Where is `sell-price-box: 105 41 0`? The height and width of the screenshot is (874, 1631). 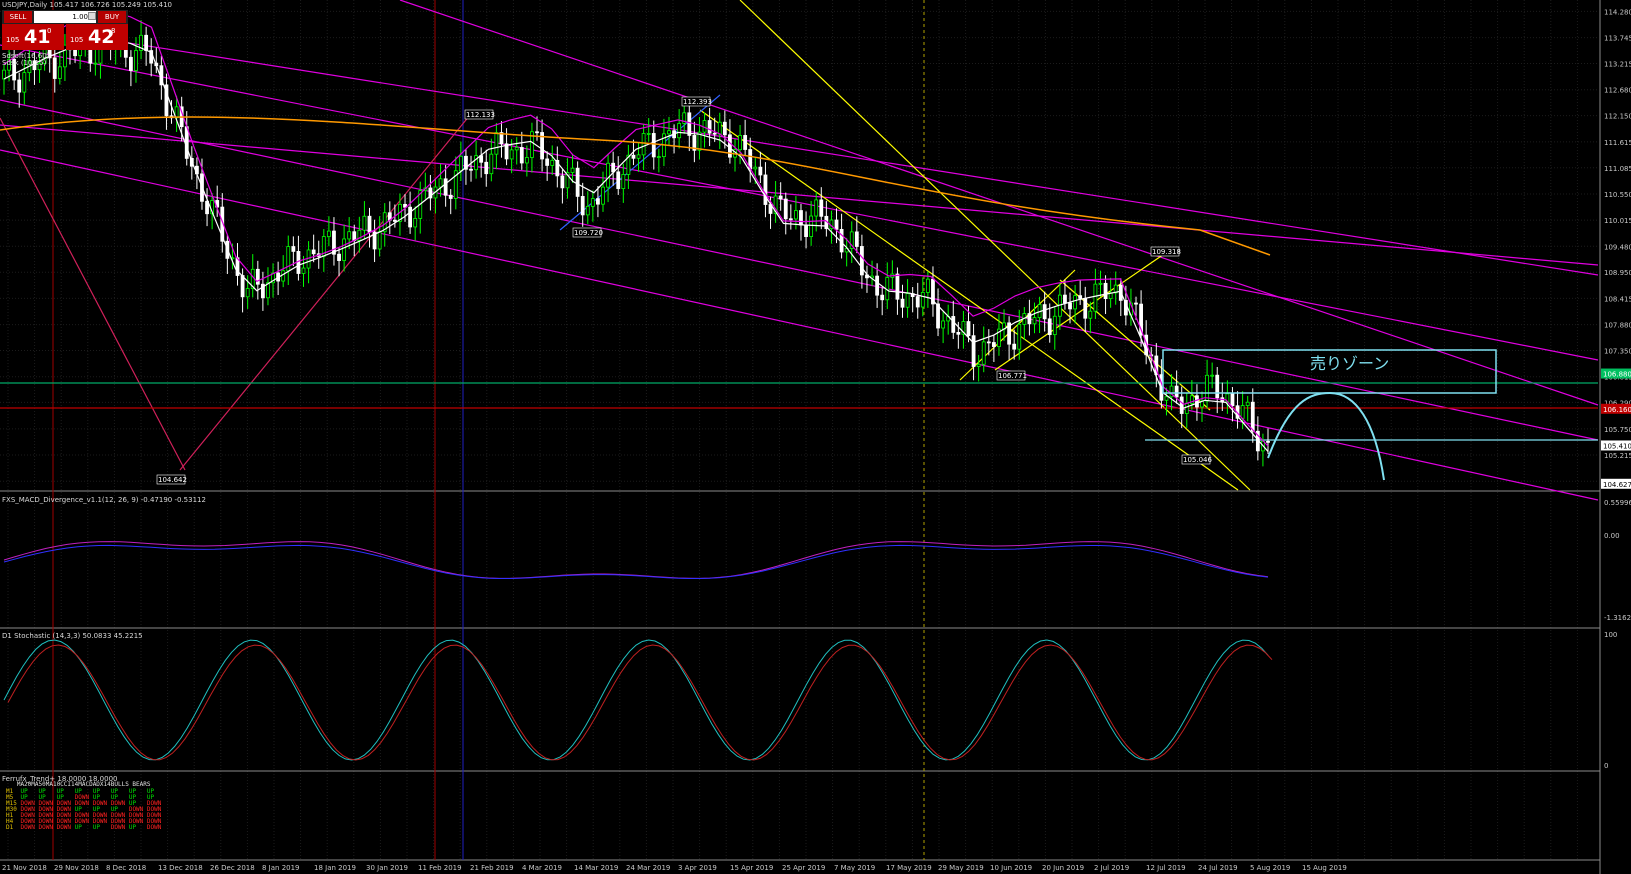 sell-price-box: 105 41 0 is located at coordinates (33, 37).